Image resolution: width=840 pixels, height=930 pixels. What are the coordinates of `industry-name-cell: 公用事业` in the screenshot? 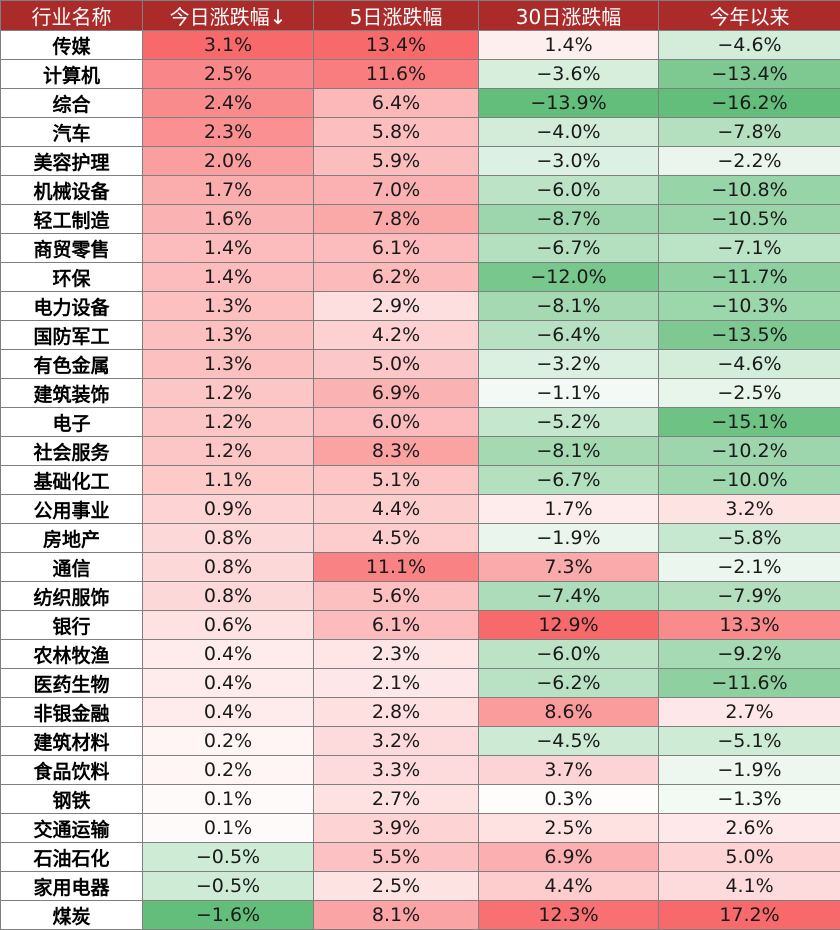 It's located at (72, 509).